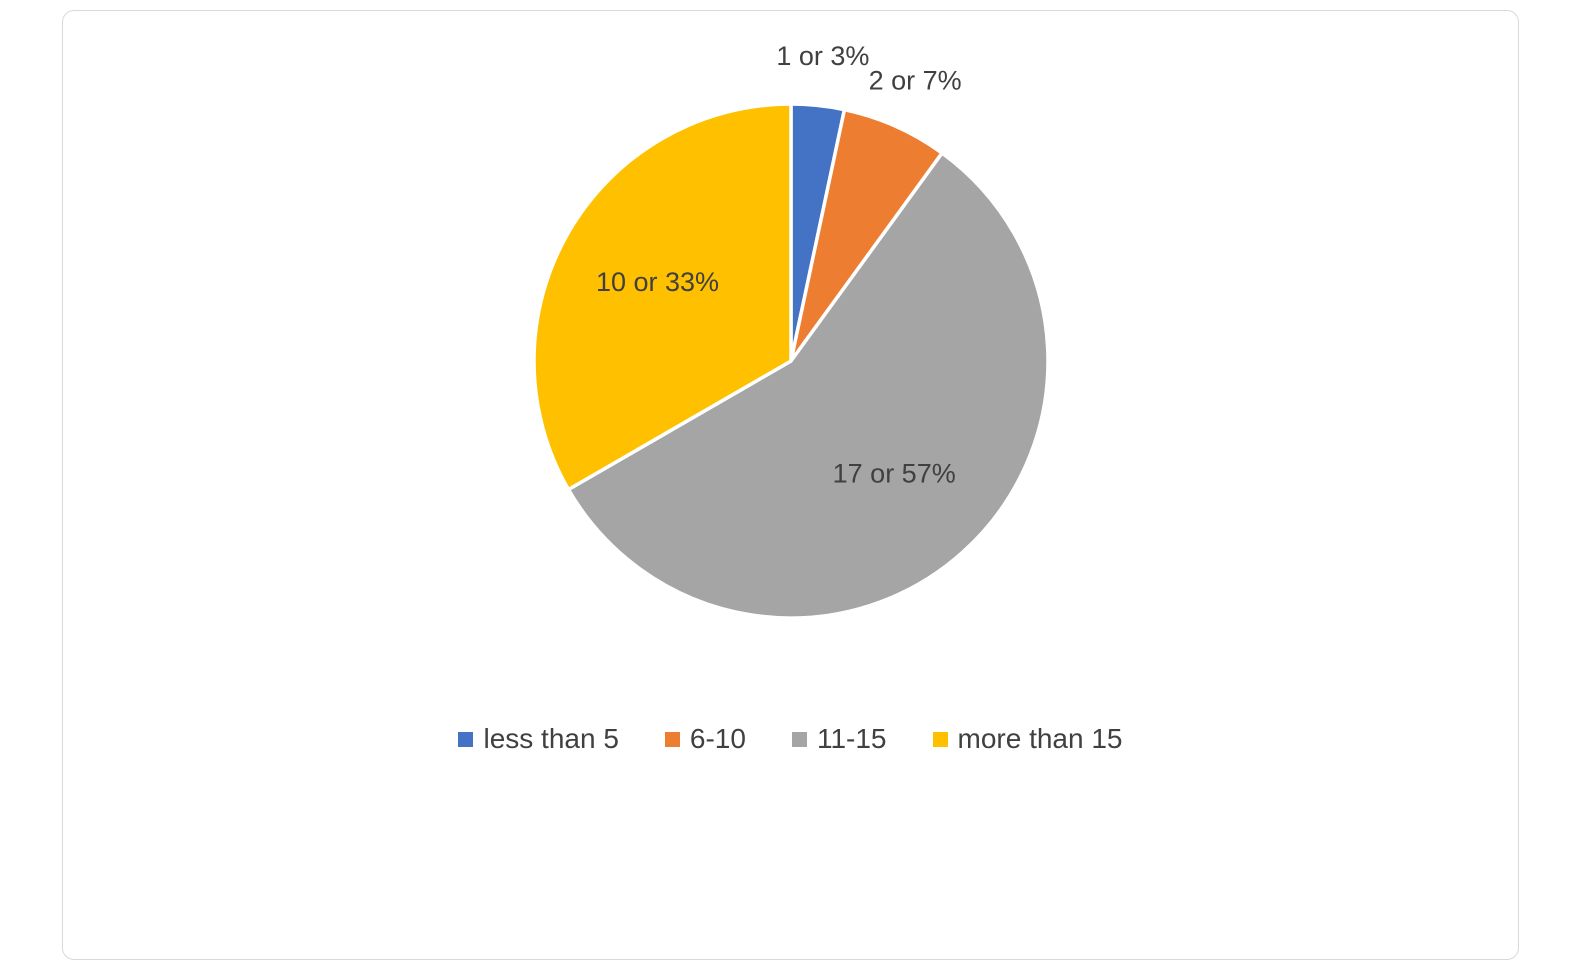  What do you see at coordinates (851, 738) in the screenshot?
I see `legend-label-11-15: 11-15` at bounding box center [851, 738].